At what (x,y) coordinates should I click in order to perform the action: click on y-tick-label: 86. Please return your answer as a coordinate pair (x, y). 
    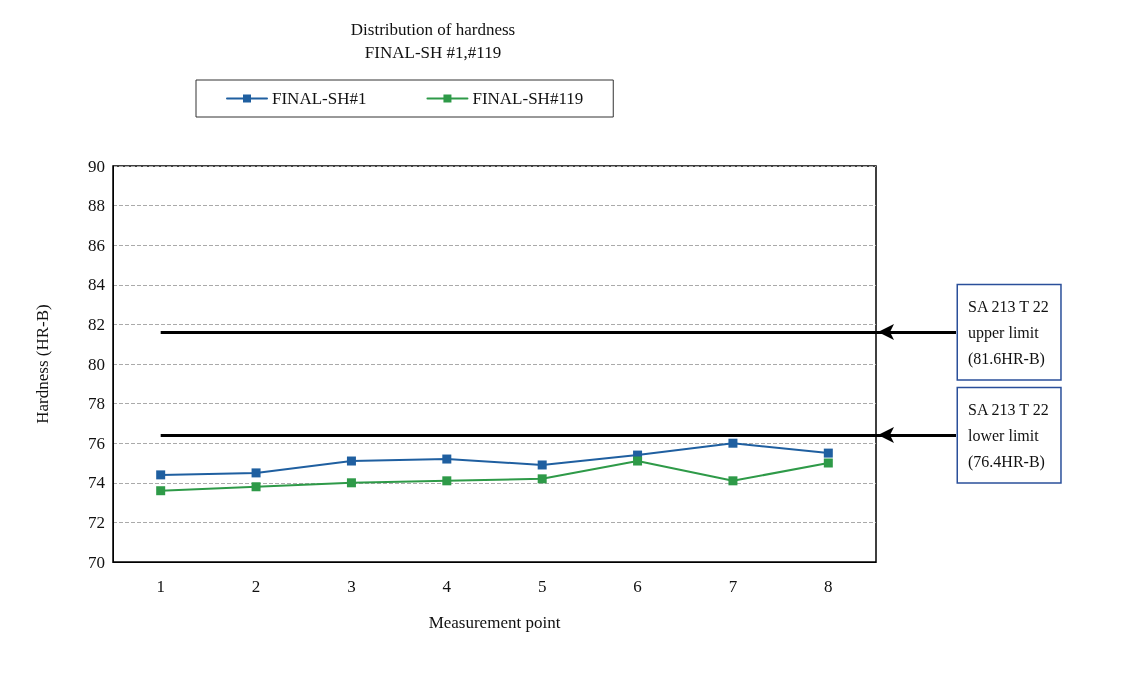
    Looking at the image, I should click on (96, 245).